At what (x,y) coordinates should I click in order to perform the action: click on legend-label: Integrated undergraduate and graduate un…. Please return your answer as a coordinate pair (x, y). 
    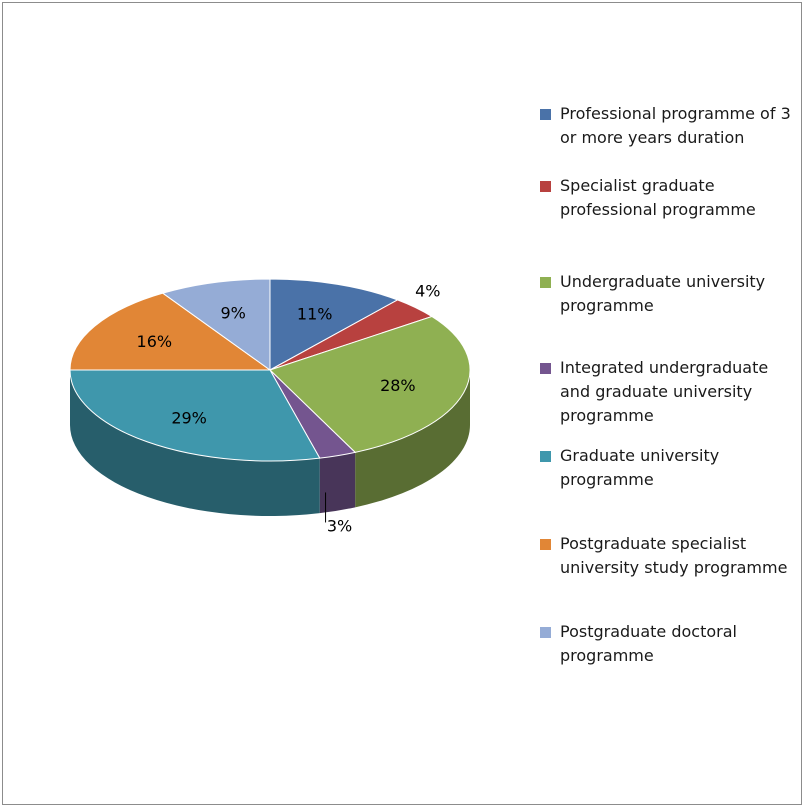
    Looking at the image, I should click on (664, 391).